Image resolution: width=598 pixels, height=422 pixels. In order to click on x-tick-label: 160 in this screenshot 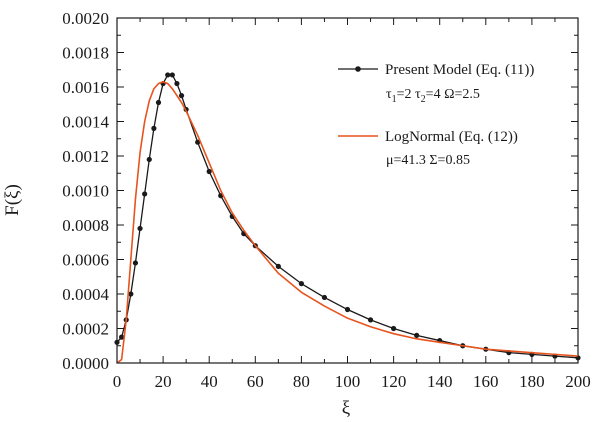, I will do `click(486, 381)`.